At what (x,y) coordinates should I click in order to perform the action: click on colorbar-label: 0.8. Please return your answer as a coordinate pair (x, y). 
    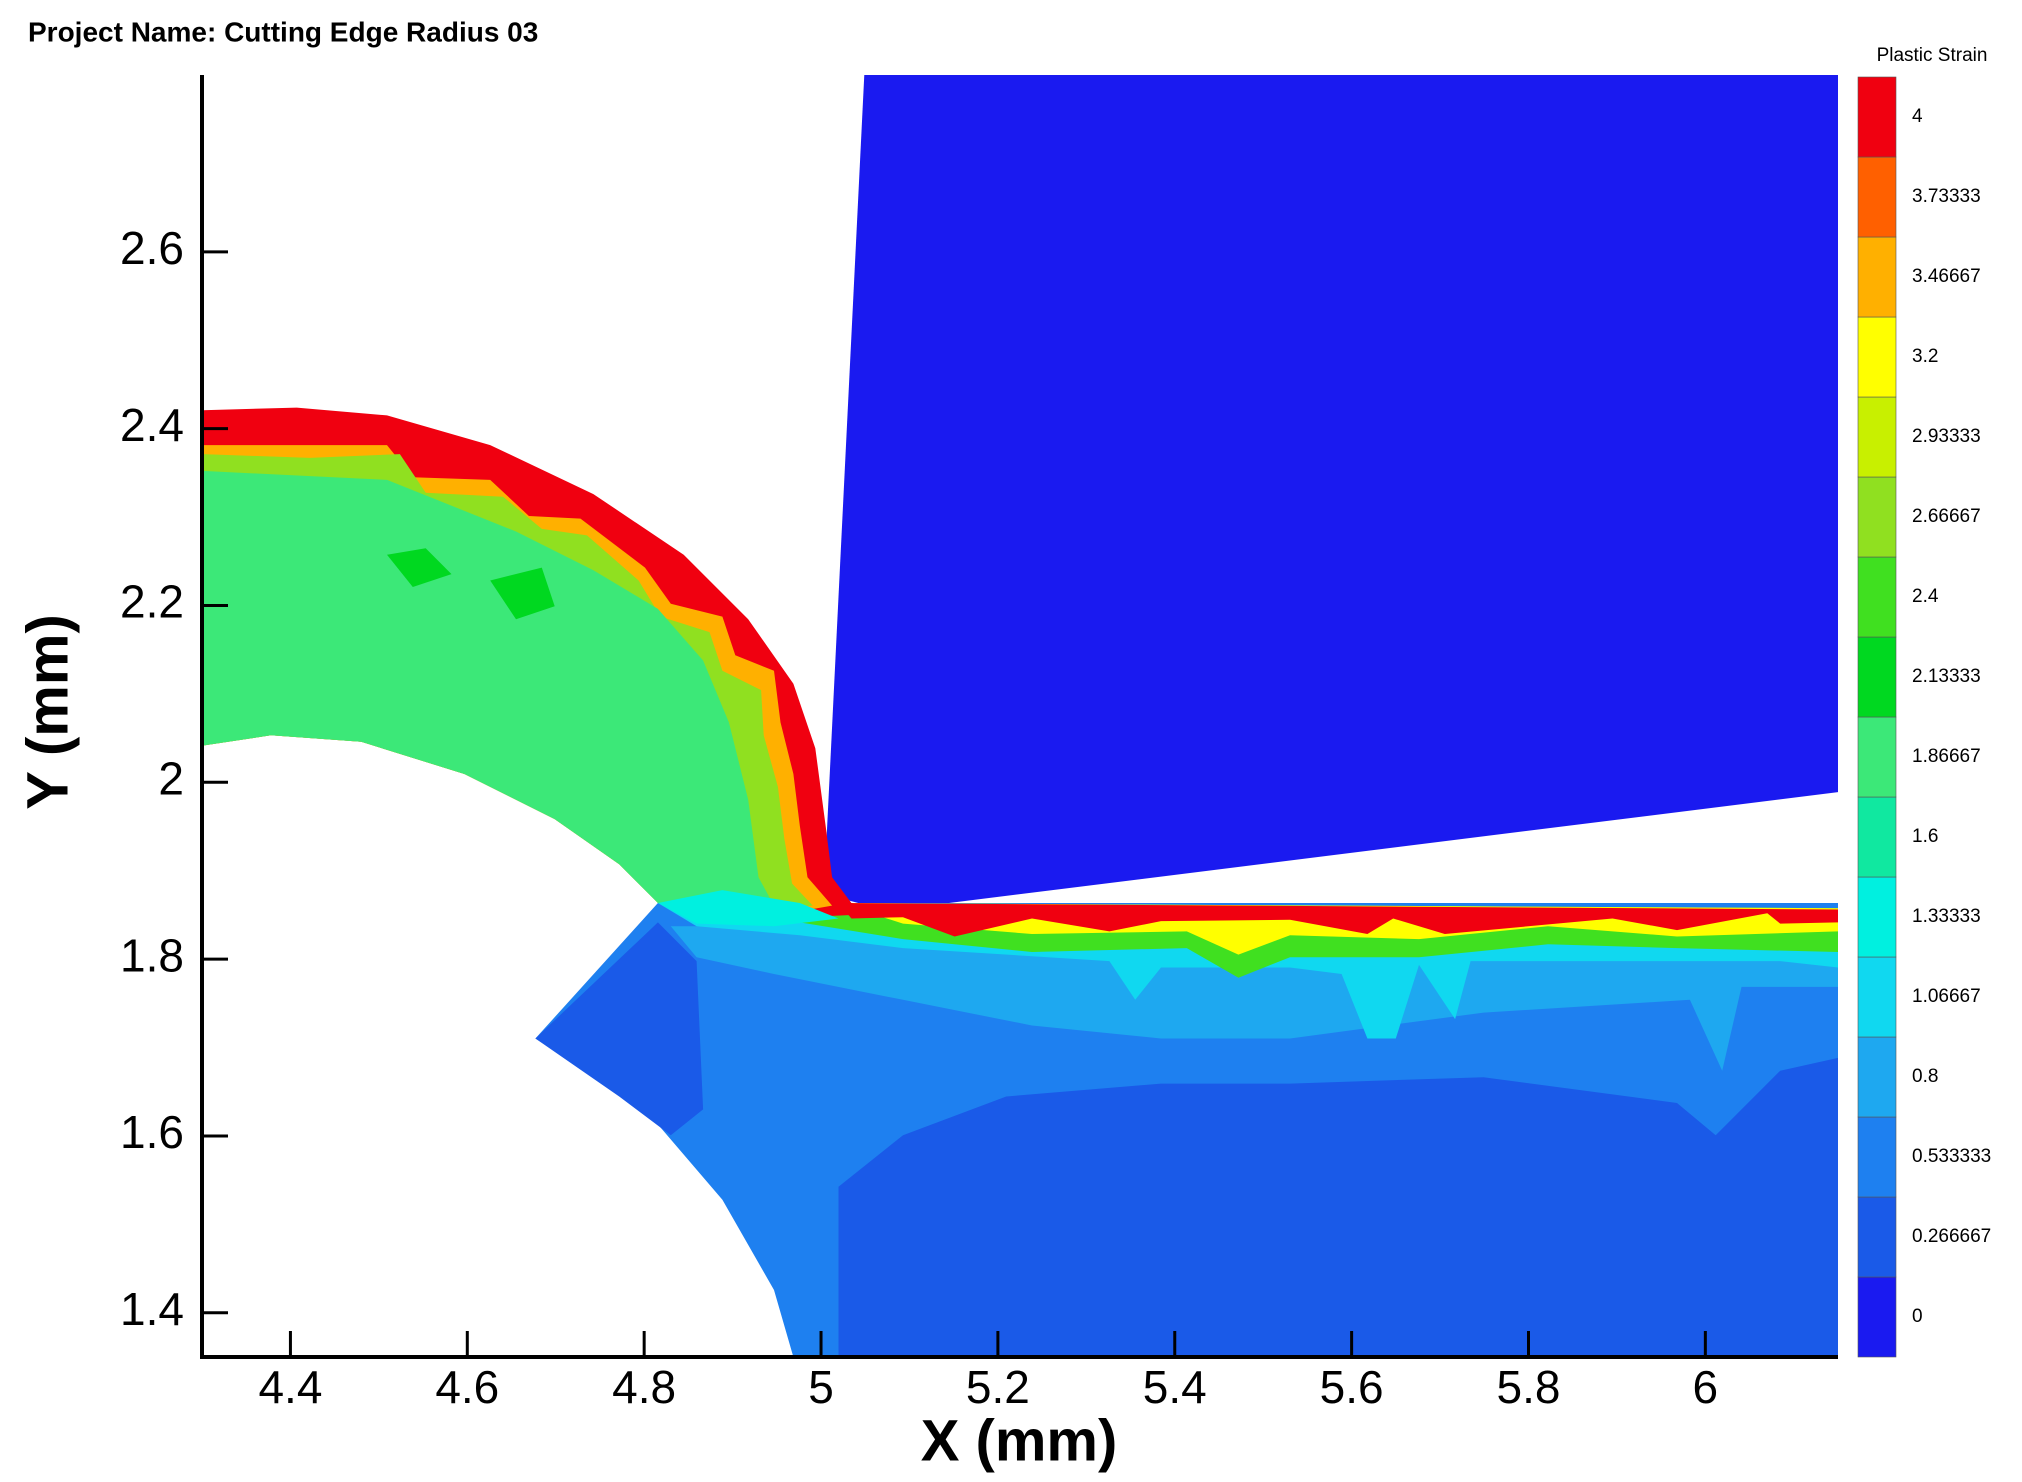
    Looking at the image, I should click on (1925, 1076).